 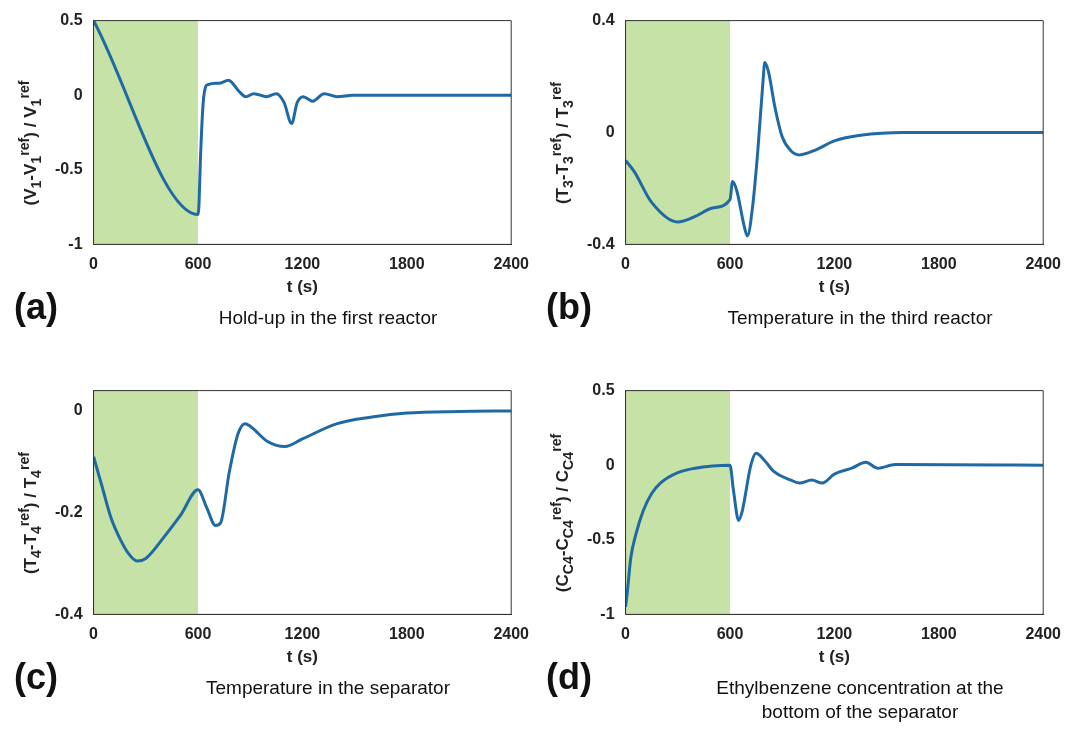 What do you see at coordinates (860, 700) in the screenshot?
I see `text: Ethylbenzene concentration at the bottom of the separator` at bounding box center [860, 700].